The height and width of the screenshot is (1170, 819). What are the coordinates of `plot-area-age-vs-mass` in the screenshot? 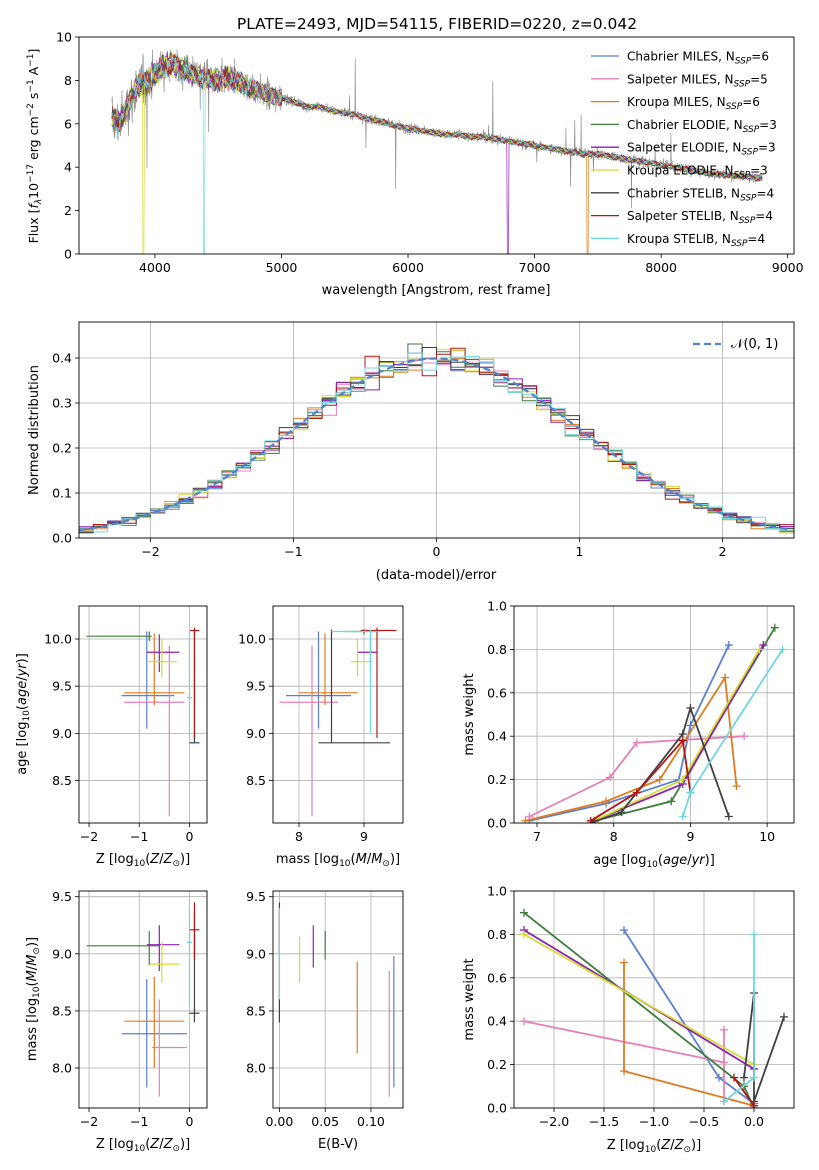 It's located at (338, 722).